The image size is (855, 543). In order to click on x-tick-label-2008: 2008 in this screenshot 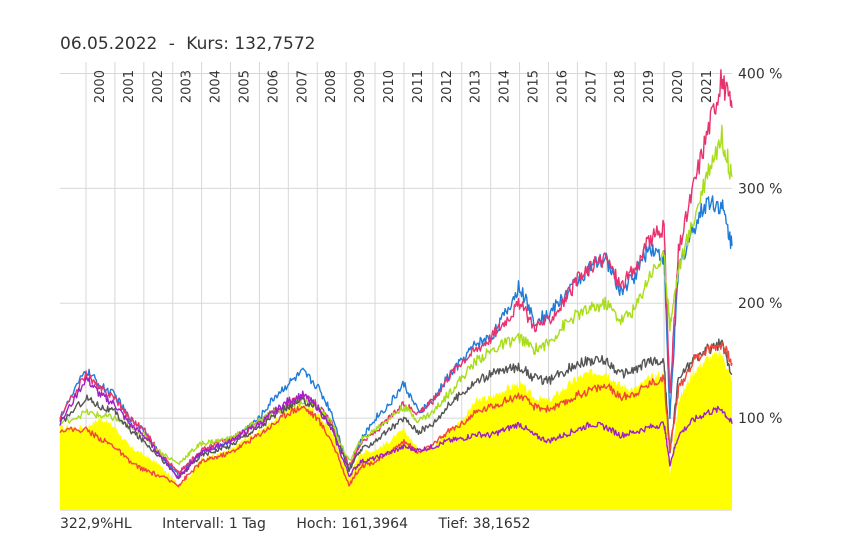, I will do `click(331, 86)`.